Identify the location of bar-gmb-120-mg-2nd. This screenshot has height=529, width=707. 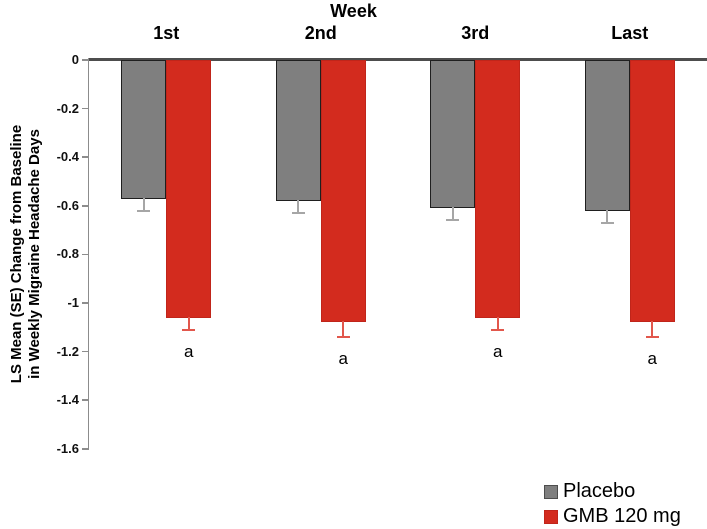
(343, 191).